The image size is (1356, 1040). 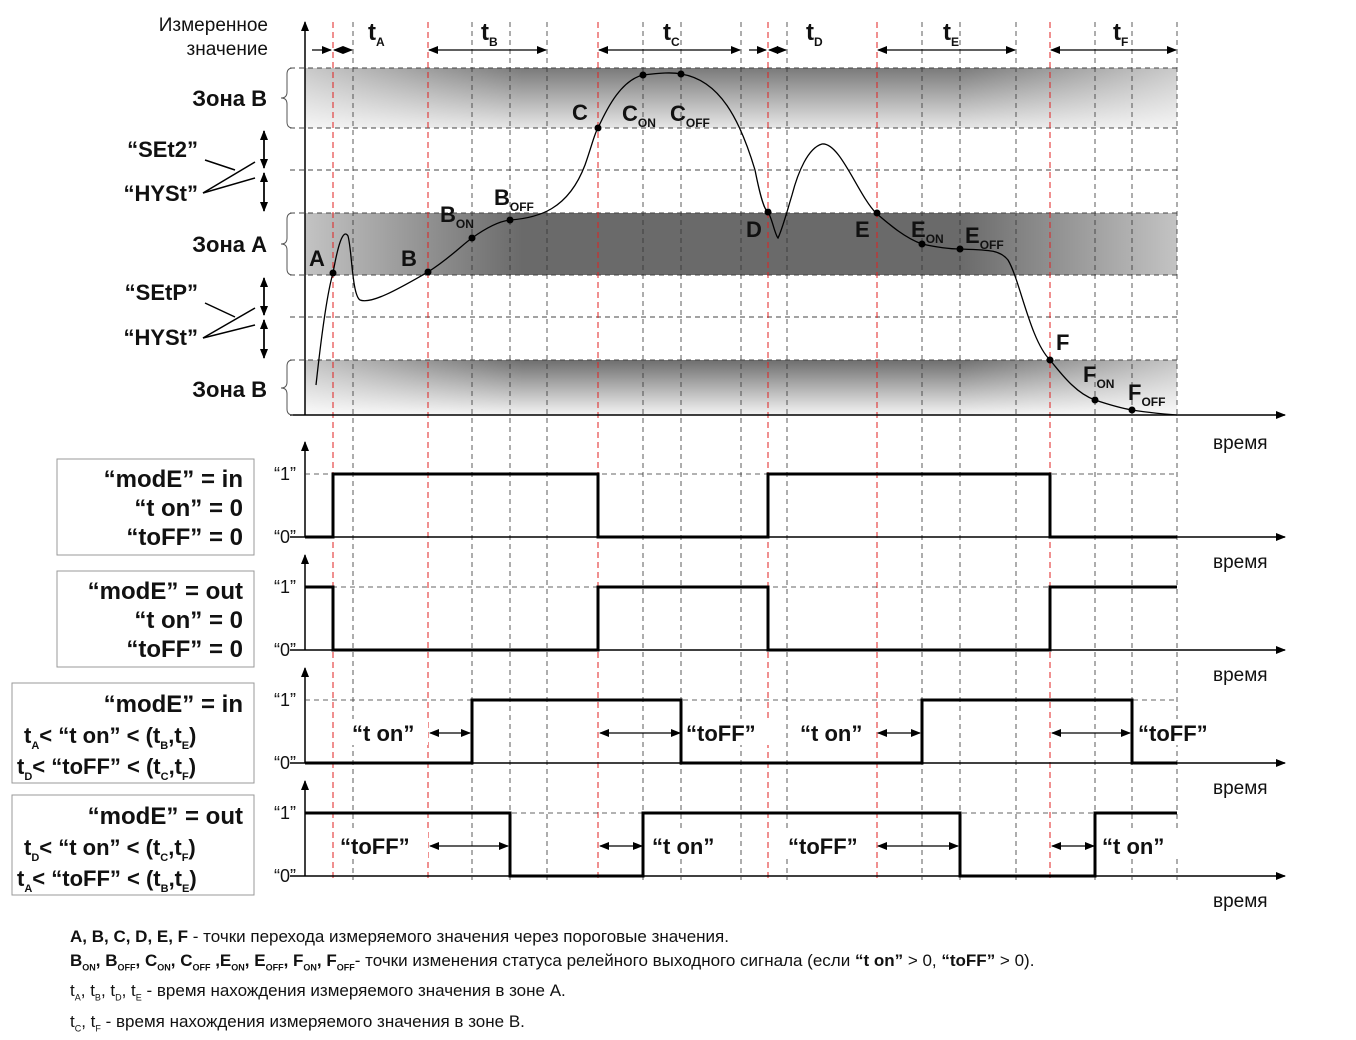 I want to click on point-label-coff-sub: OFF, so click(x=698, y=123).